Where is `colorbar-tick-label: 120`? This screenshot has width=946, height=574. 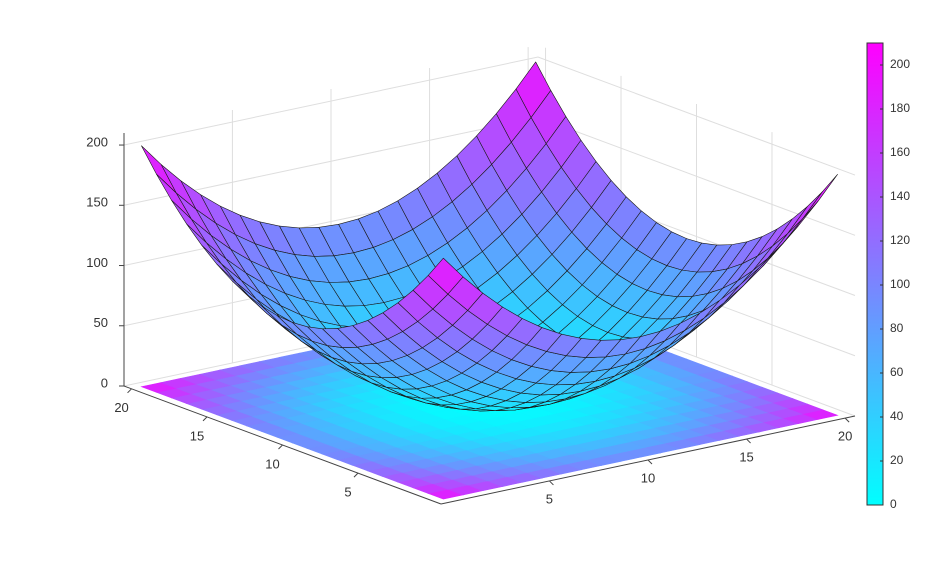
colorbar-tick-label: 120 is located at coordinates (900, 240).